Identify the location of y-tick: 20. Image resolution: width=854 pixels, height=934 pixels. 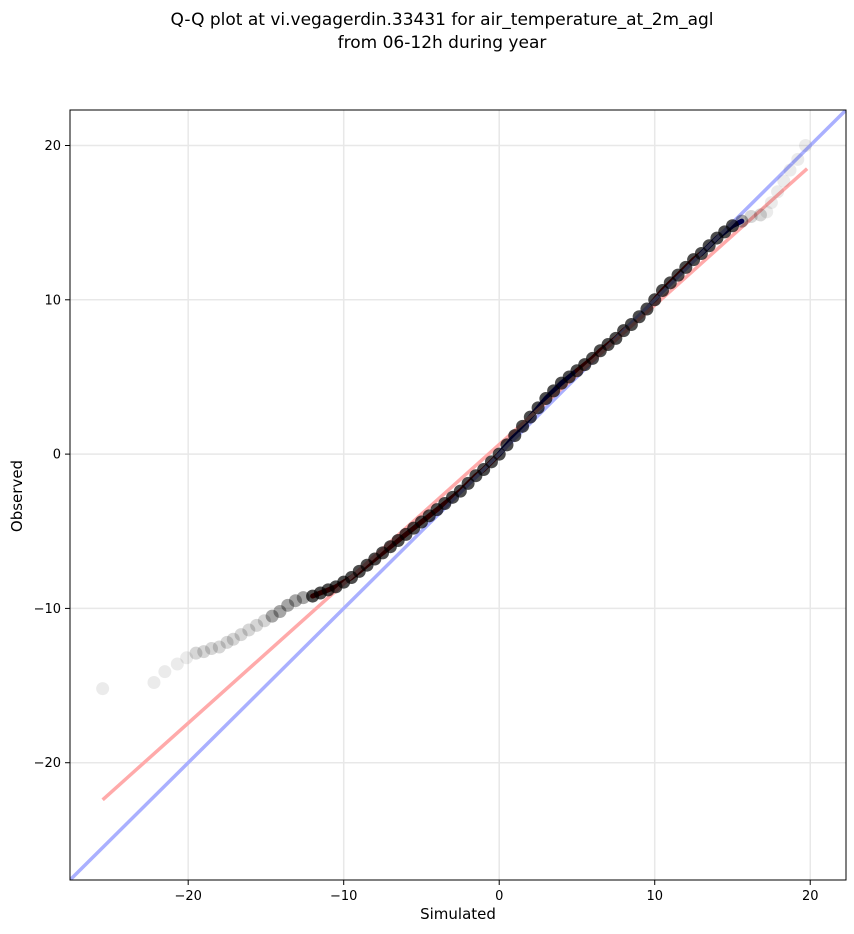
(57, 146).